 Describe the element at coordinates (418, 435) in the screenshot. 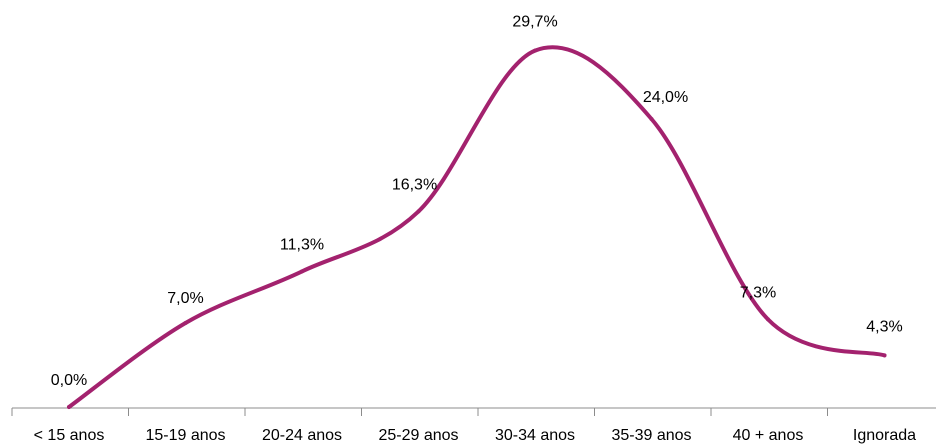

I see `x-tick-label: 25-29 anos` at that location.